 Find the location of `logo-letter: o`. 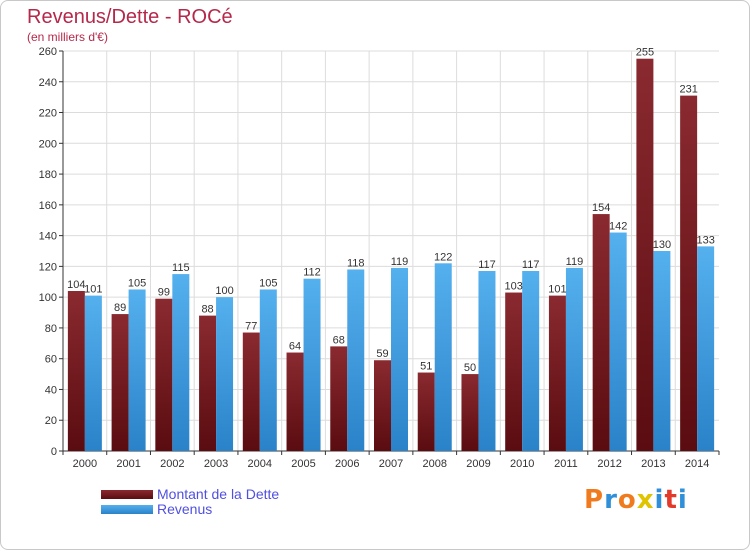

logo-letter: o is located at coordinates (627, 500).